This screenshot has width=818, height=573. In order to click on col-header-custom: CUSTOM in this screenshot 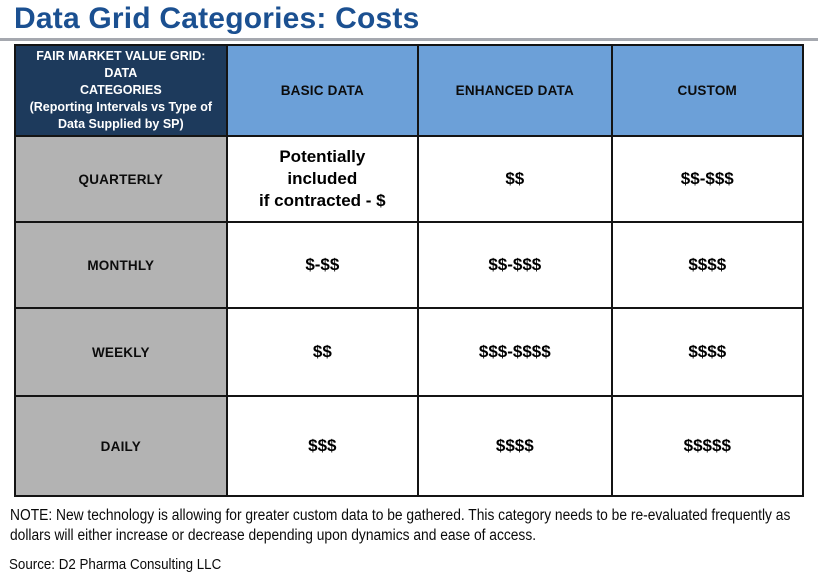, I will do `click(707, 90)`.